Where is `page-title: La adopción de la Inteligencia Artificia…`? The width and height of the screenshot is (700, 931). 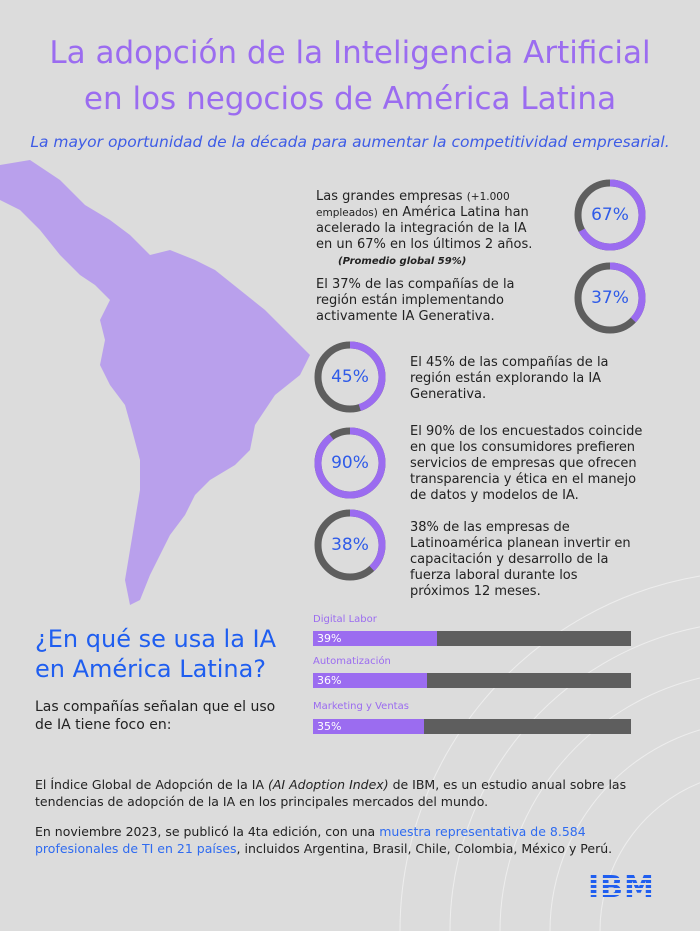 page-title: La adopción de la Inteligencia Artificia… is located at coordinates (350, 76).